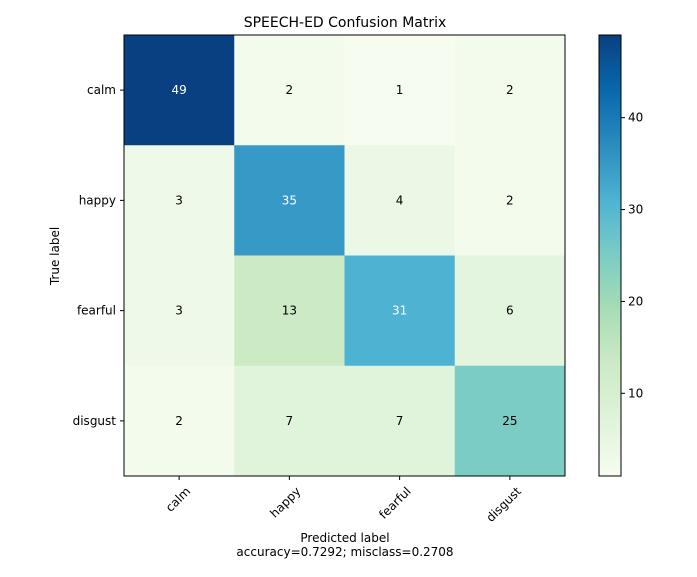  Describe the element at coordinates (635, 210) in the screenshot. I see `colorbar-tick-label: 30` at that location.